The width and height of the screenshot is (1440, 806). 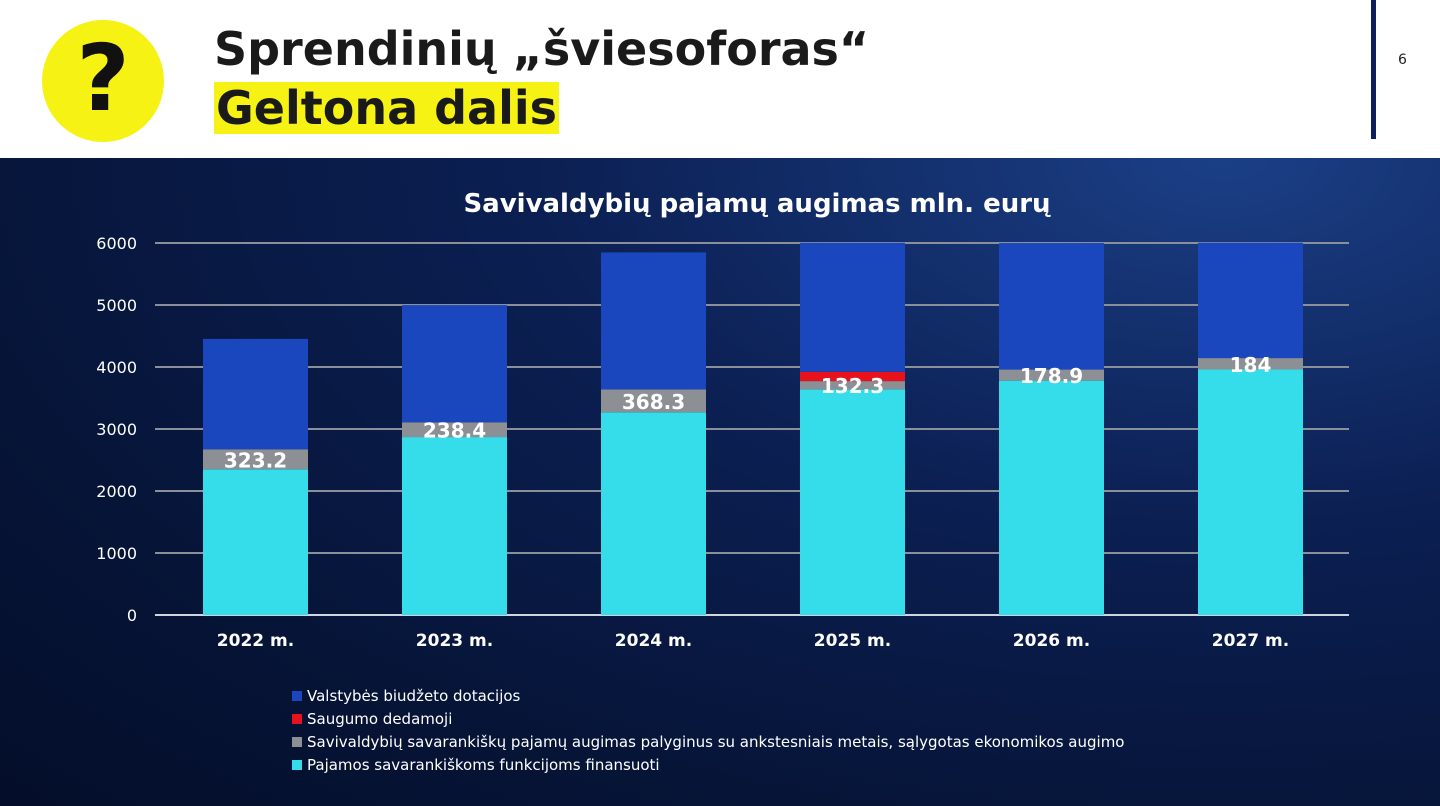 I want to click on legend-label: Saugumo dedamoji, so click(x=380, y=718).